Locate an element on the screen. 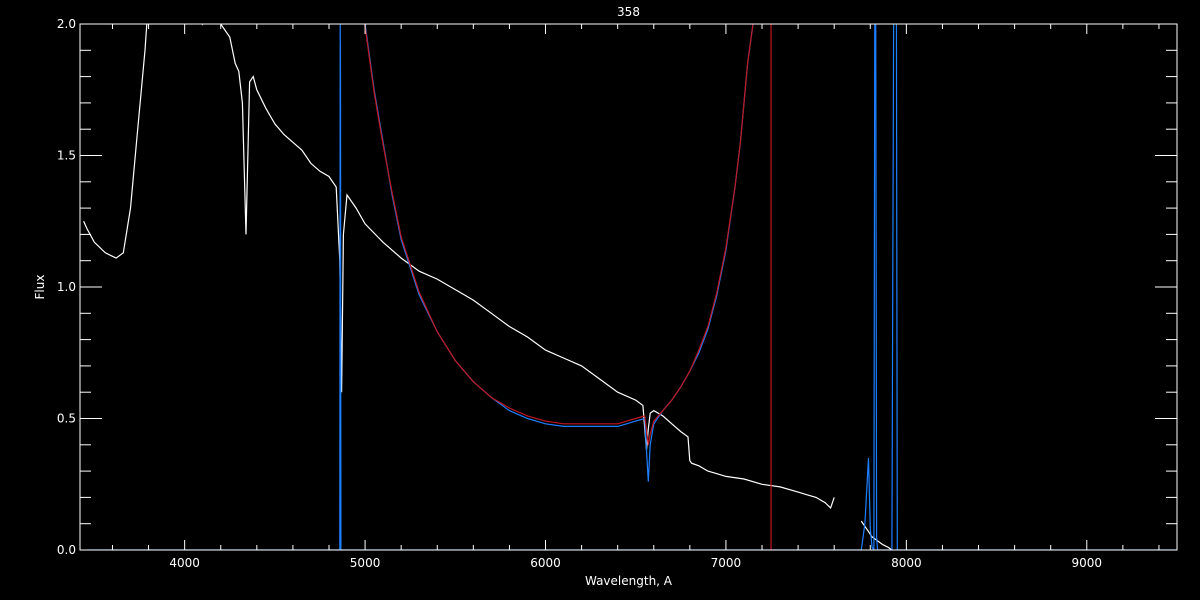  y-tick-label: 1.5 is located at coordinates (66, 156).